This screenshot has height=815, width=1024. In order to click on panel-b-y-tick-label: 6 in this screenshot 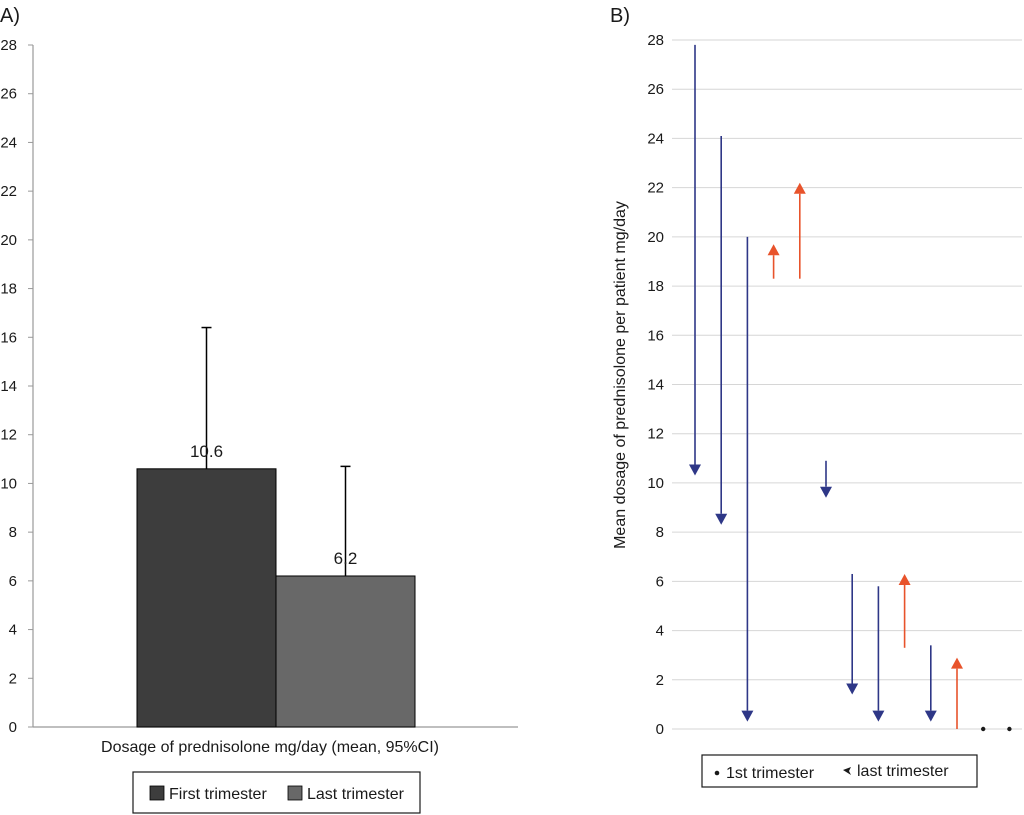, I will do `click(660, 581)`.